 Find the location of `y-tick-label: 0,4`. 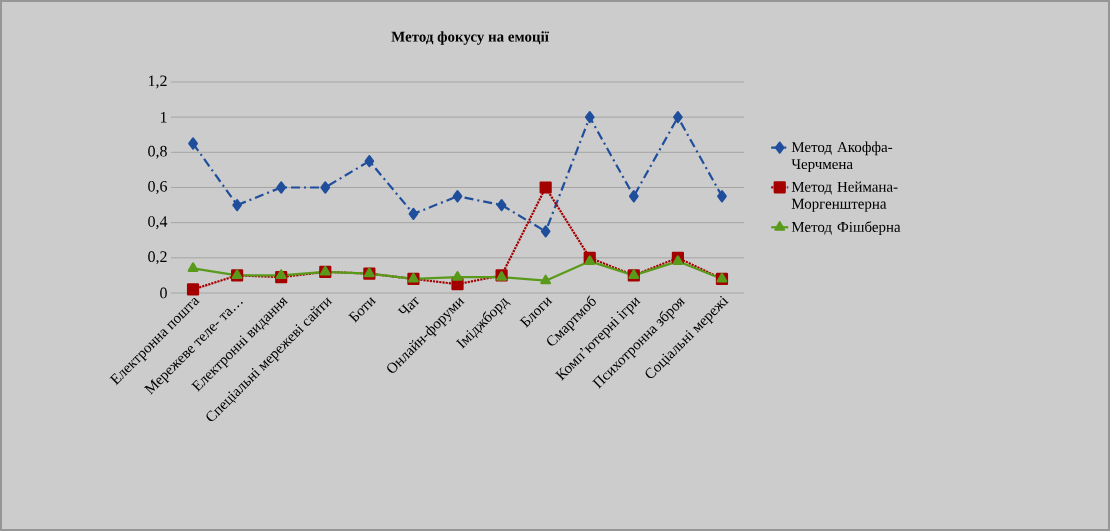

y-tick-label: 0,4 is located at coordinates (158, 223).